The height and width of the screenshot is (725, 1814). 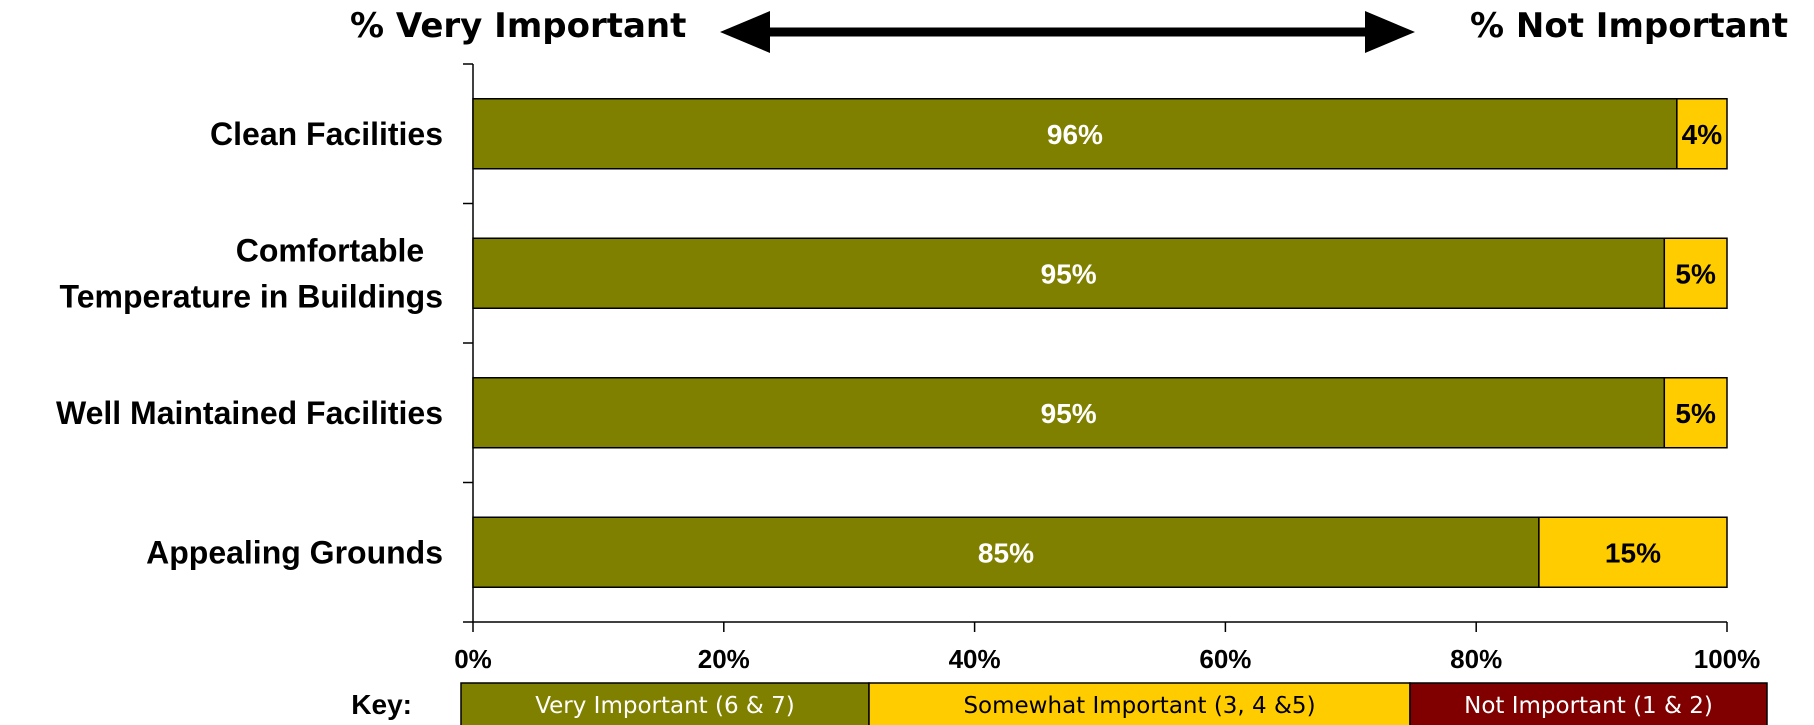 What do you see at coordinates (381, 704) in the screenshot?
I see `legend-title: Key:` at bounding box center [381, 704].